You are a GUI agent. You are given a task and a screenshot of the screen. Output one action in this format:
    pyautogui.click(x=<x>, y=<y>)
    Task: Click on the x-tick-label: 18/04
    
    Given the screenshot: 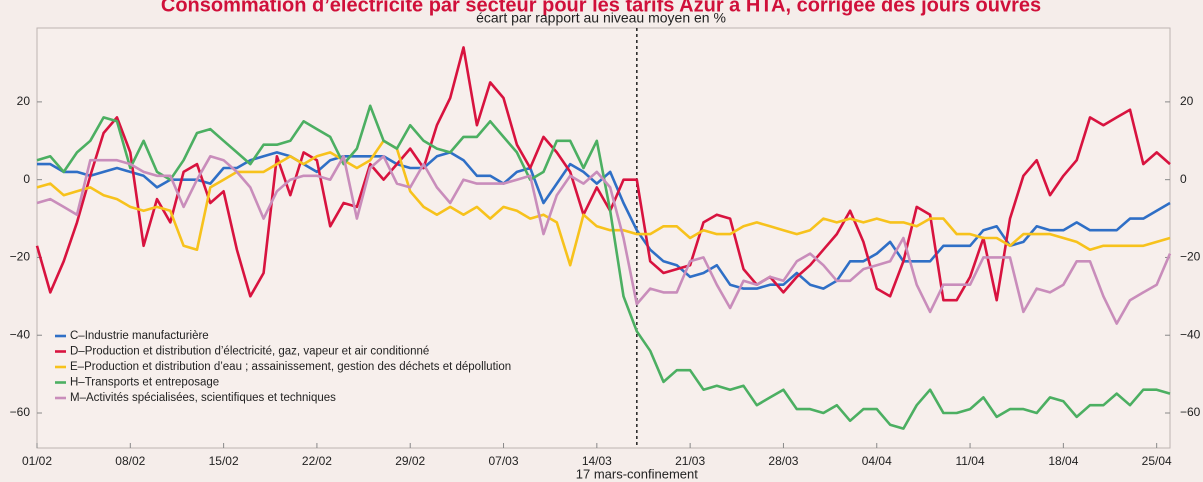 What is the action you would take?
    pyautogui.click(x=1063, y=461)
    